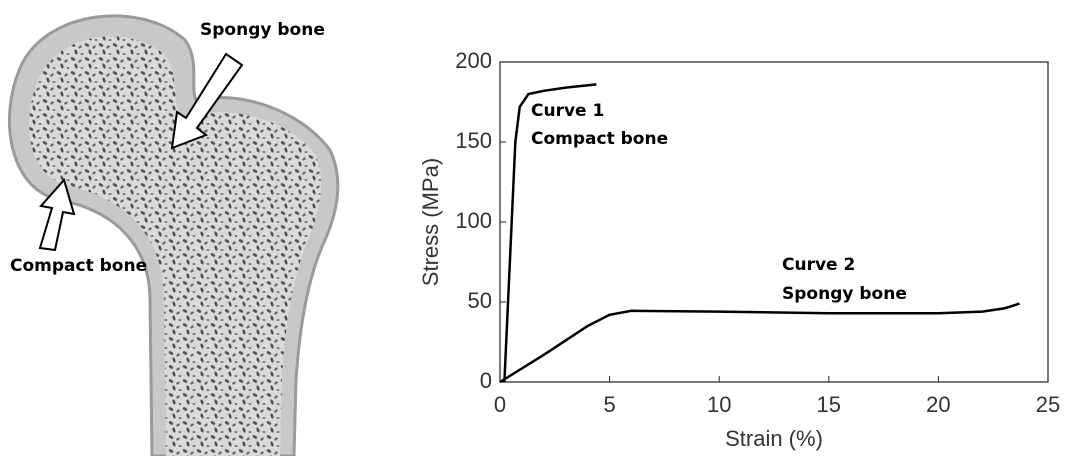 This screenshot has width=1069, height=456. What do you see at coordinates (78, 266) in the screenshot?
I see `diagram-label: Compact bone` at bounding box center [78, 266].